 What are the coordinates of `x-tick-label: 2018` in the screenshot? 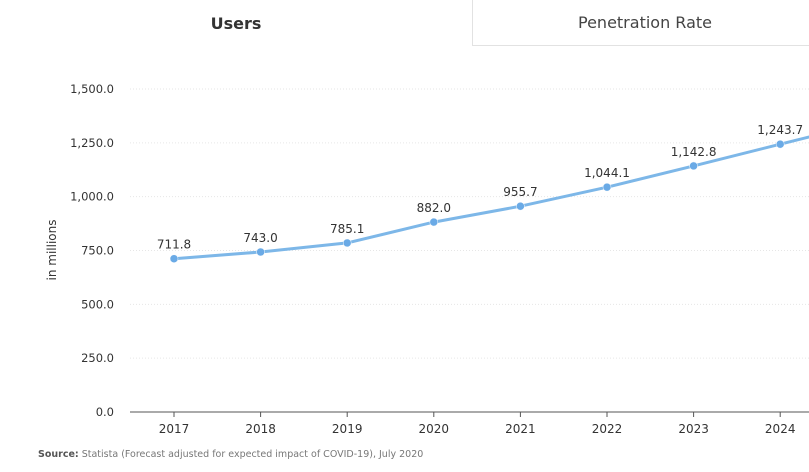 It's located at (260, 429).